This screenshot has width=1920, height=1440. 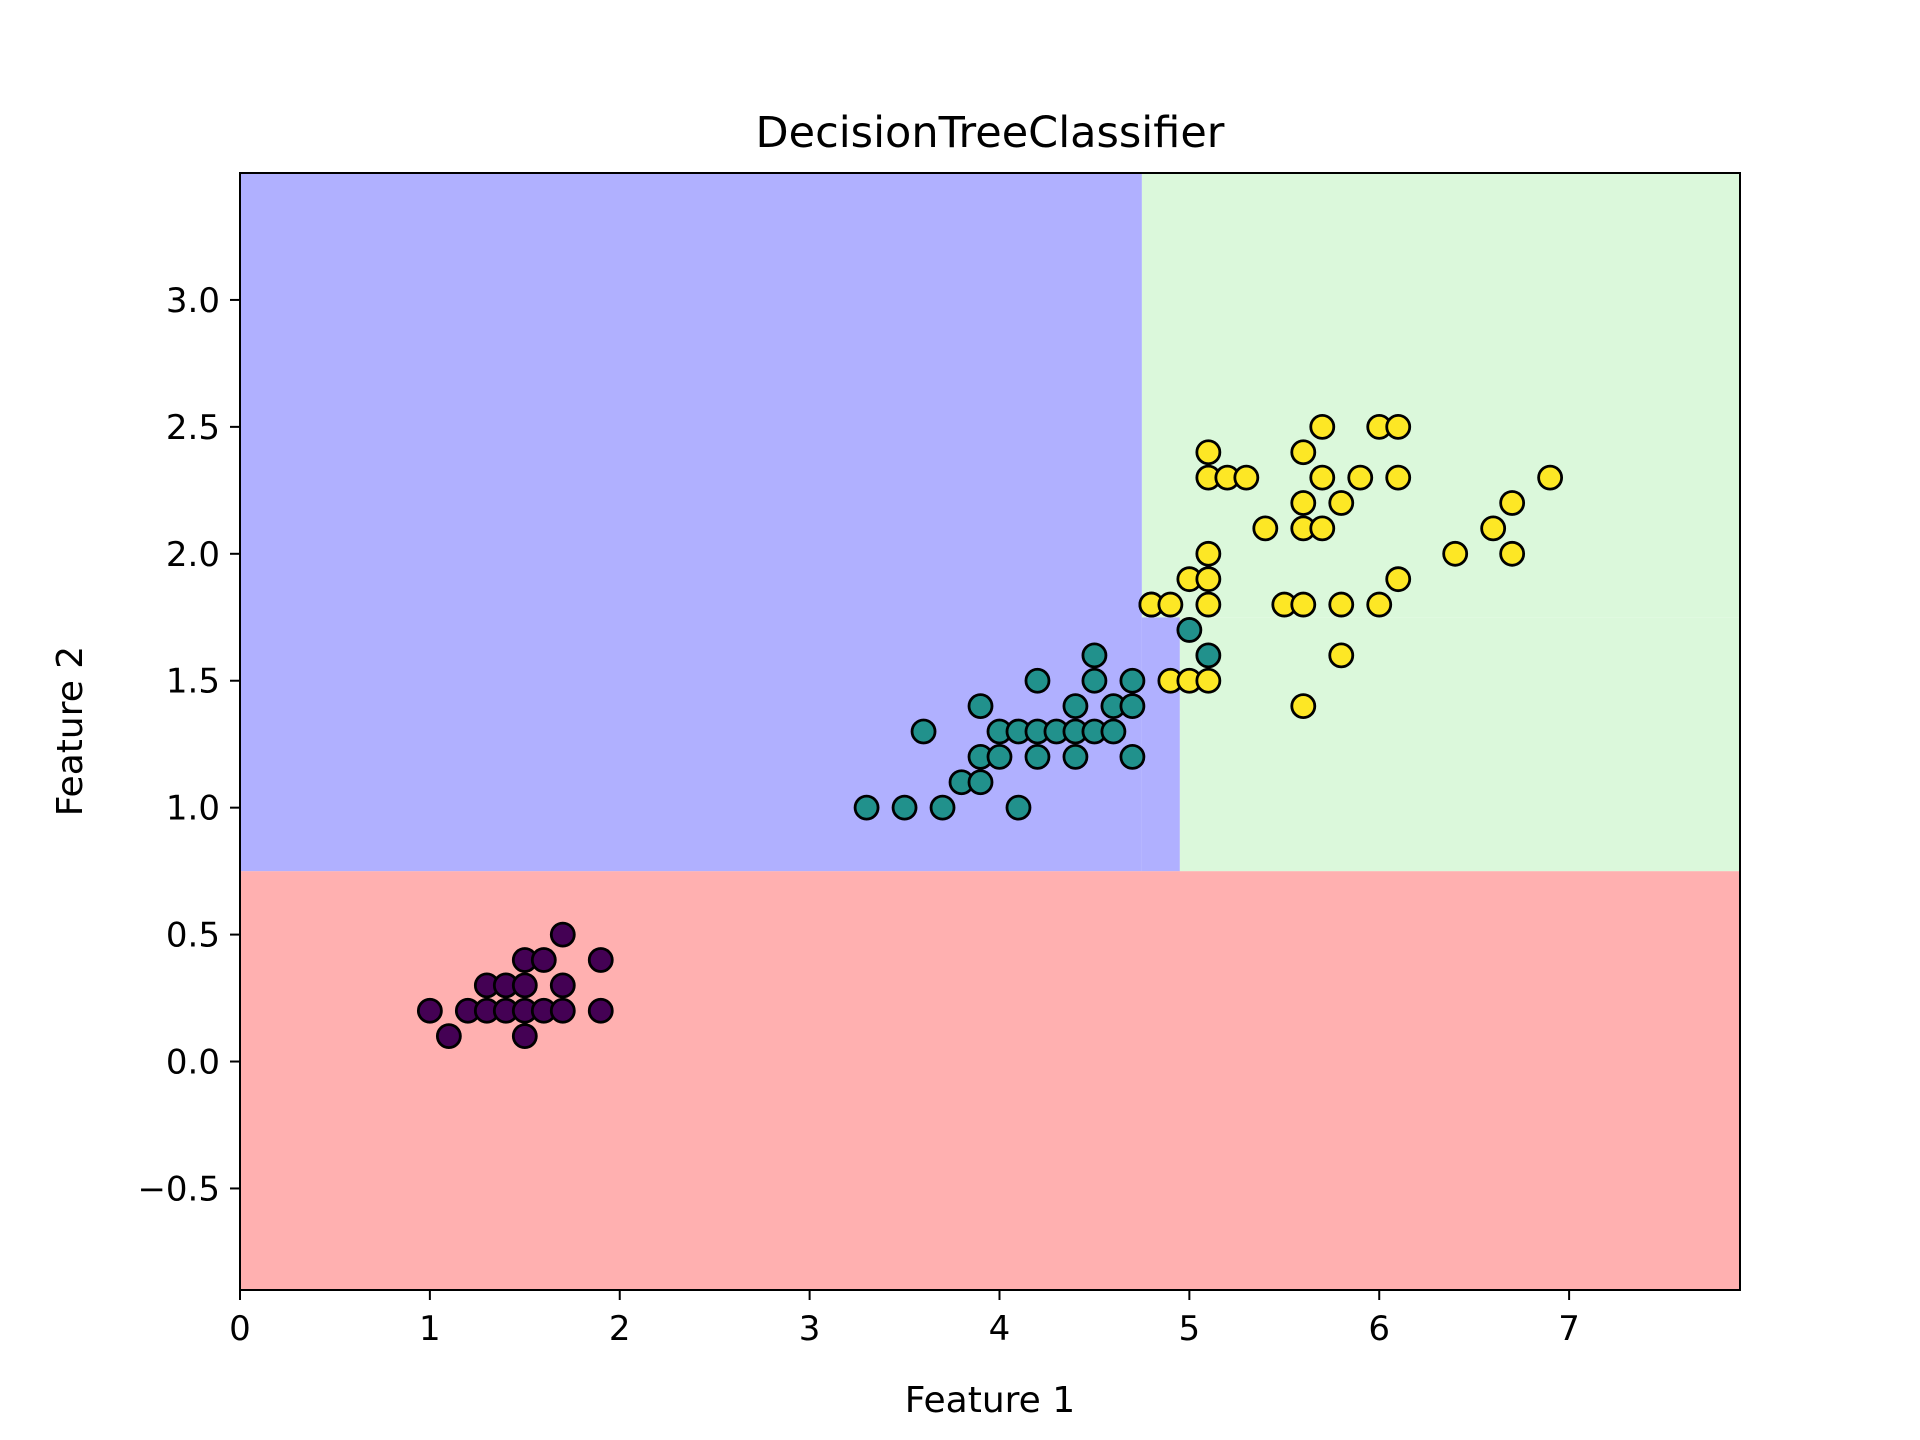 What do you see at coordinates (1190, 1329) in the screenshot?
I see `x-tick-label: 5` at bounding box center [1190, 1329].